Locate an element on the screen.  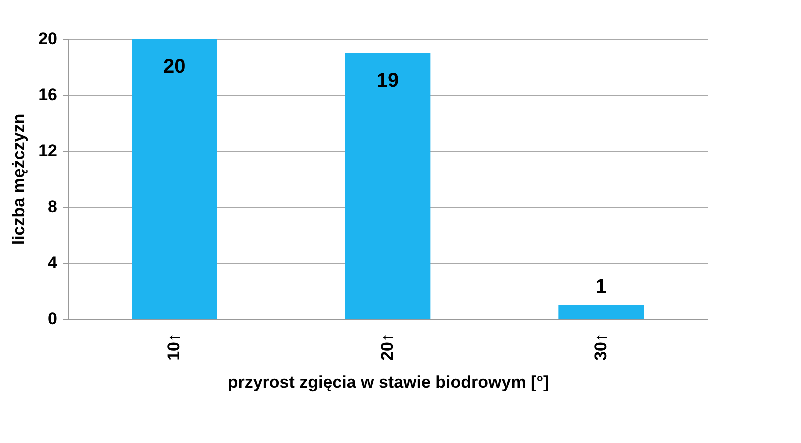
y-tick-label: 8 is located at coordinates (53, 207).